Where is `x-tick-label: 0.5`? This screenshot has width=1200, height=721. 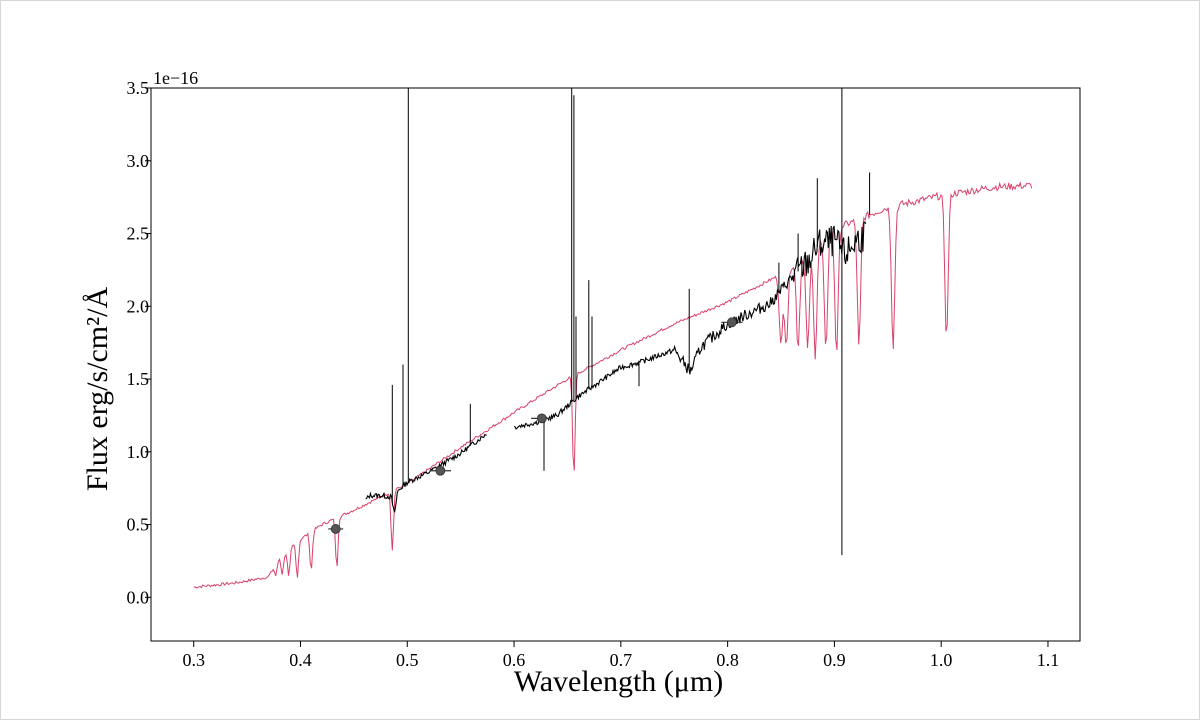 x-tick-label: 0.5 is located at coordinates (407, 660).